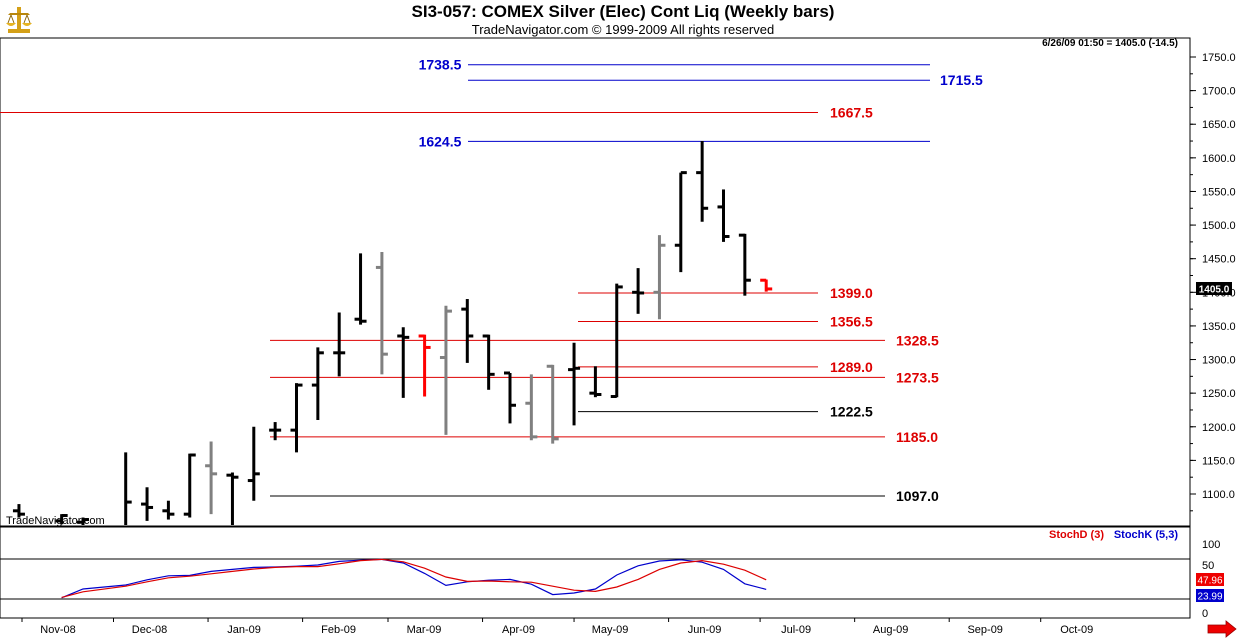 The image size is (1245, 640). I want to click on stoch-panel, so click(595, 572).